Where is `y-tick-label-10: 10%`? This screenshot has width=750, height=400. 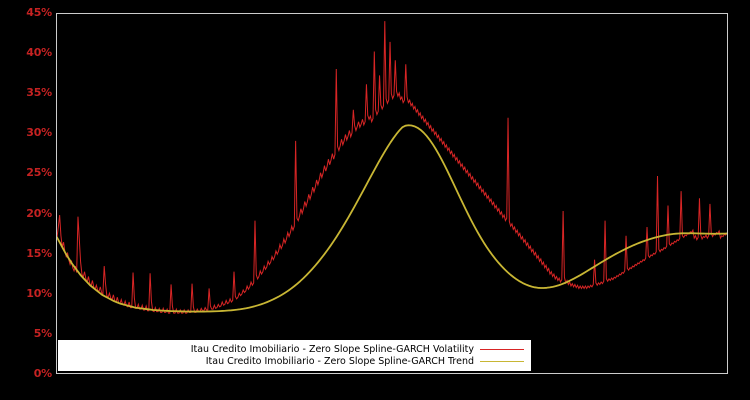 y-tick-label-10: 10% is located at coordinates (39, 293).